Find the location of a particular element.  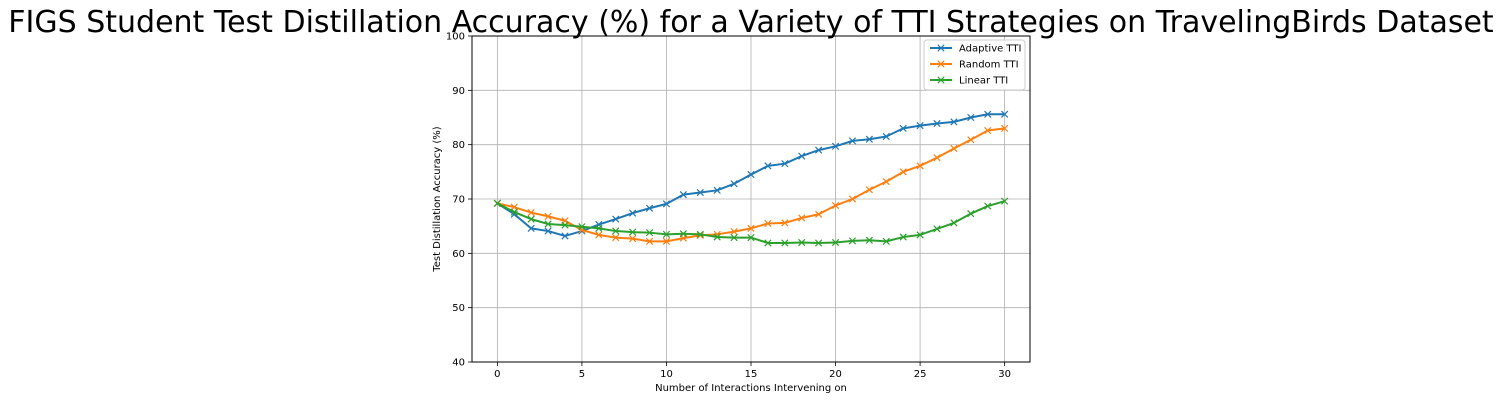

legend-adaptive-tti-marker is located at coordinates (941, 48).